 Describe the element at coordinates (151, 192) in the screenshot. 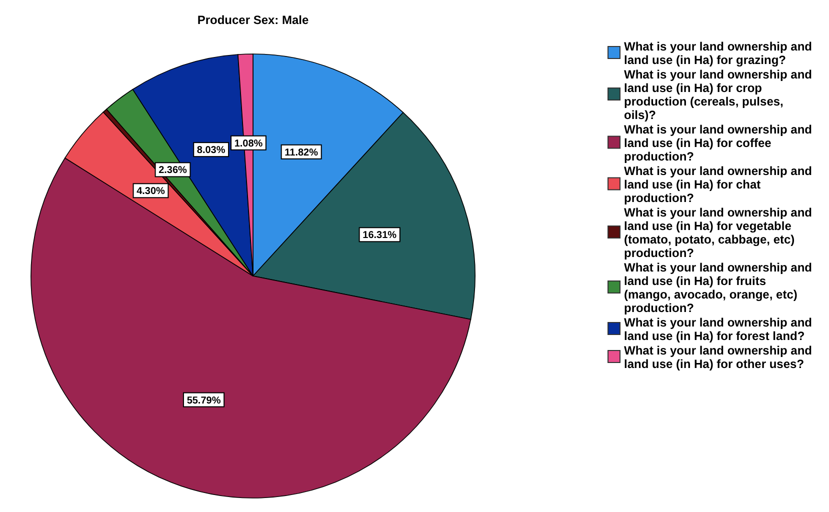

I see `data-label: 4.30%` at that location.